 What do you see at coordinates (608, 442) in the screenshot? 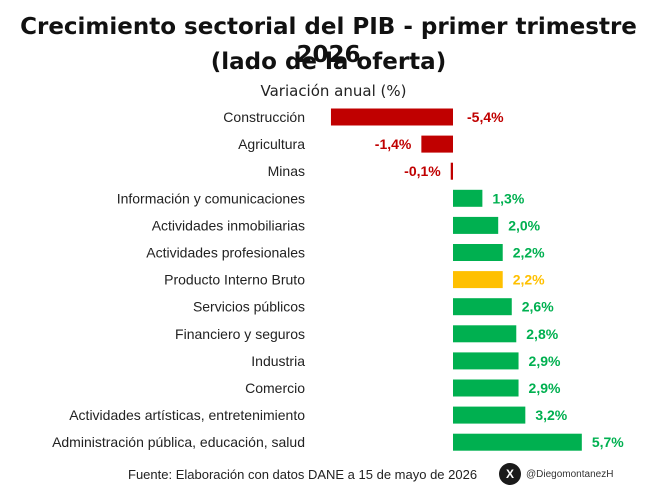
I see `value-label: 5,7%` at bounding box center [608, 442].